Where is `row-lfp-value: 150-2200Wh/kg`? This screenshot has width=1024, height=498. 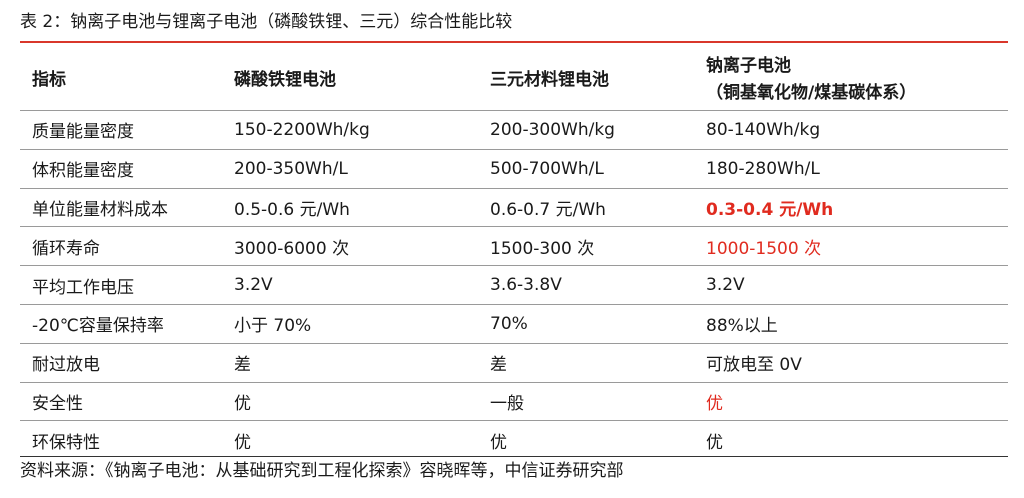
row-lfp-value: 150-2200Wh/kg is located at coordinates (362, 130).